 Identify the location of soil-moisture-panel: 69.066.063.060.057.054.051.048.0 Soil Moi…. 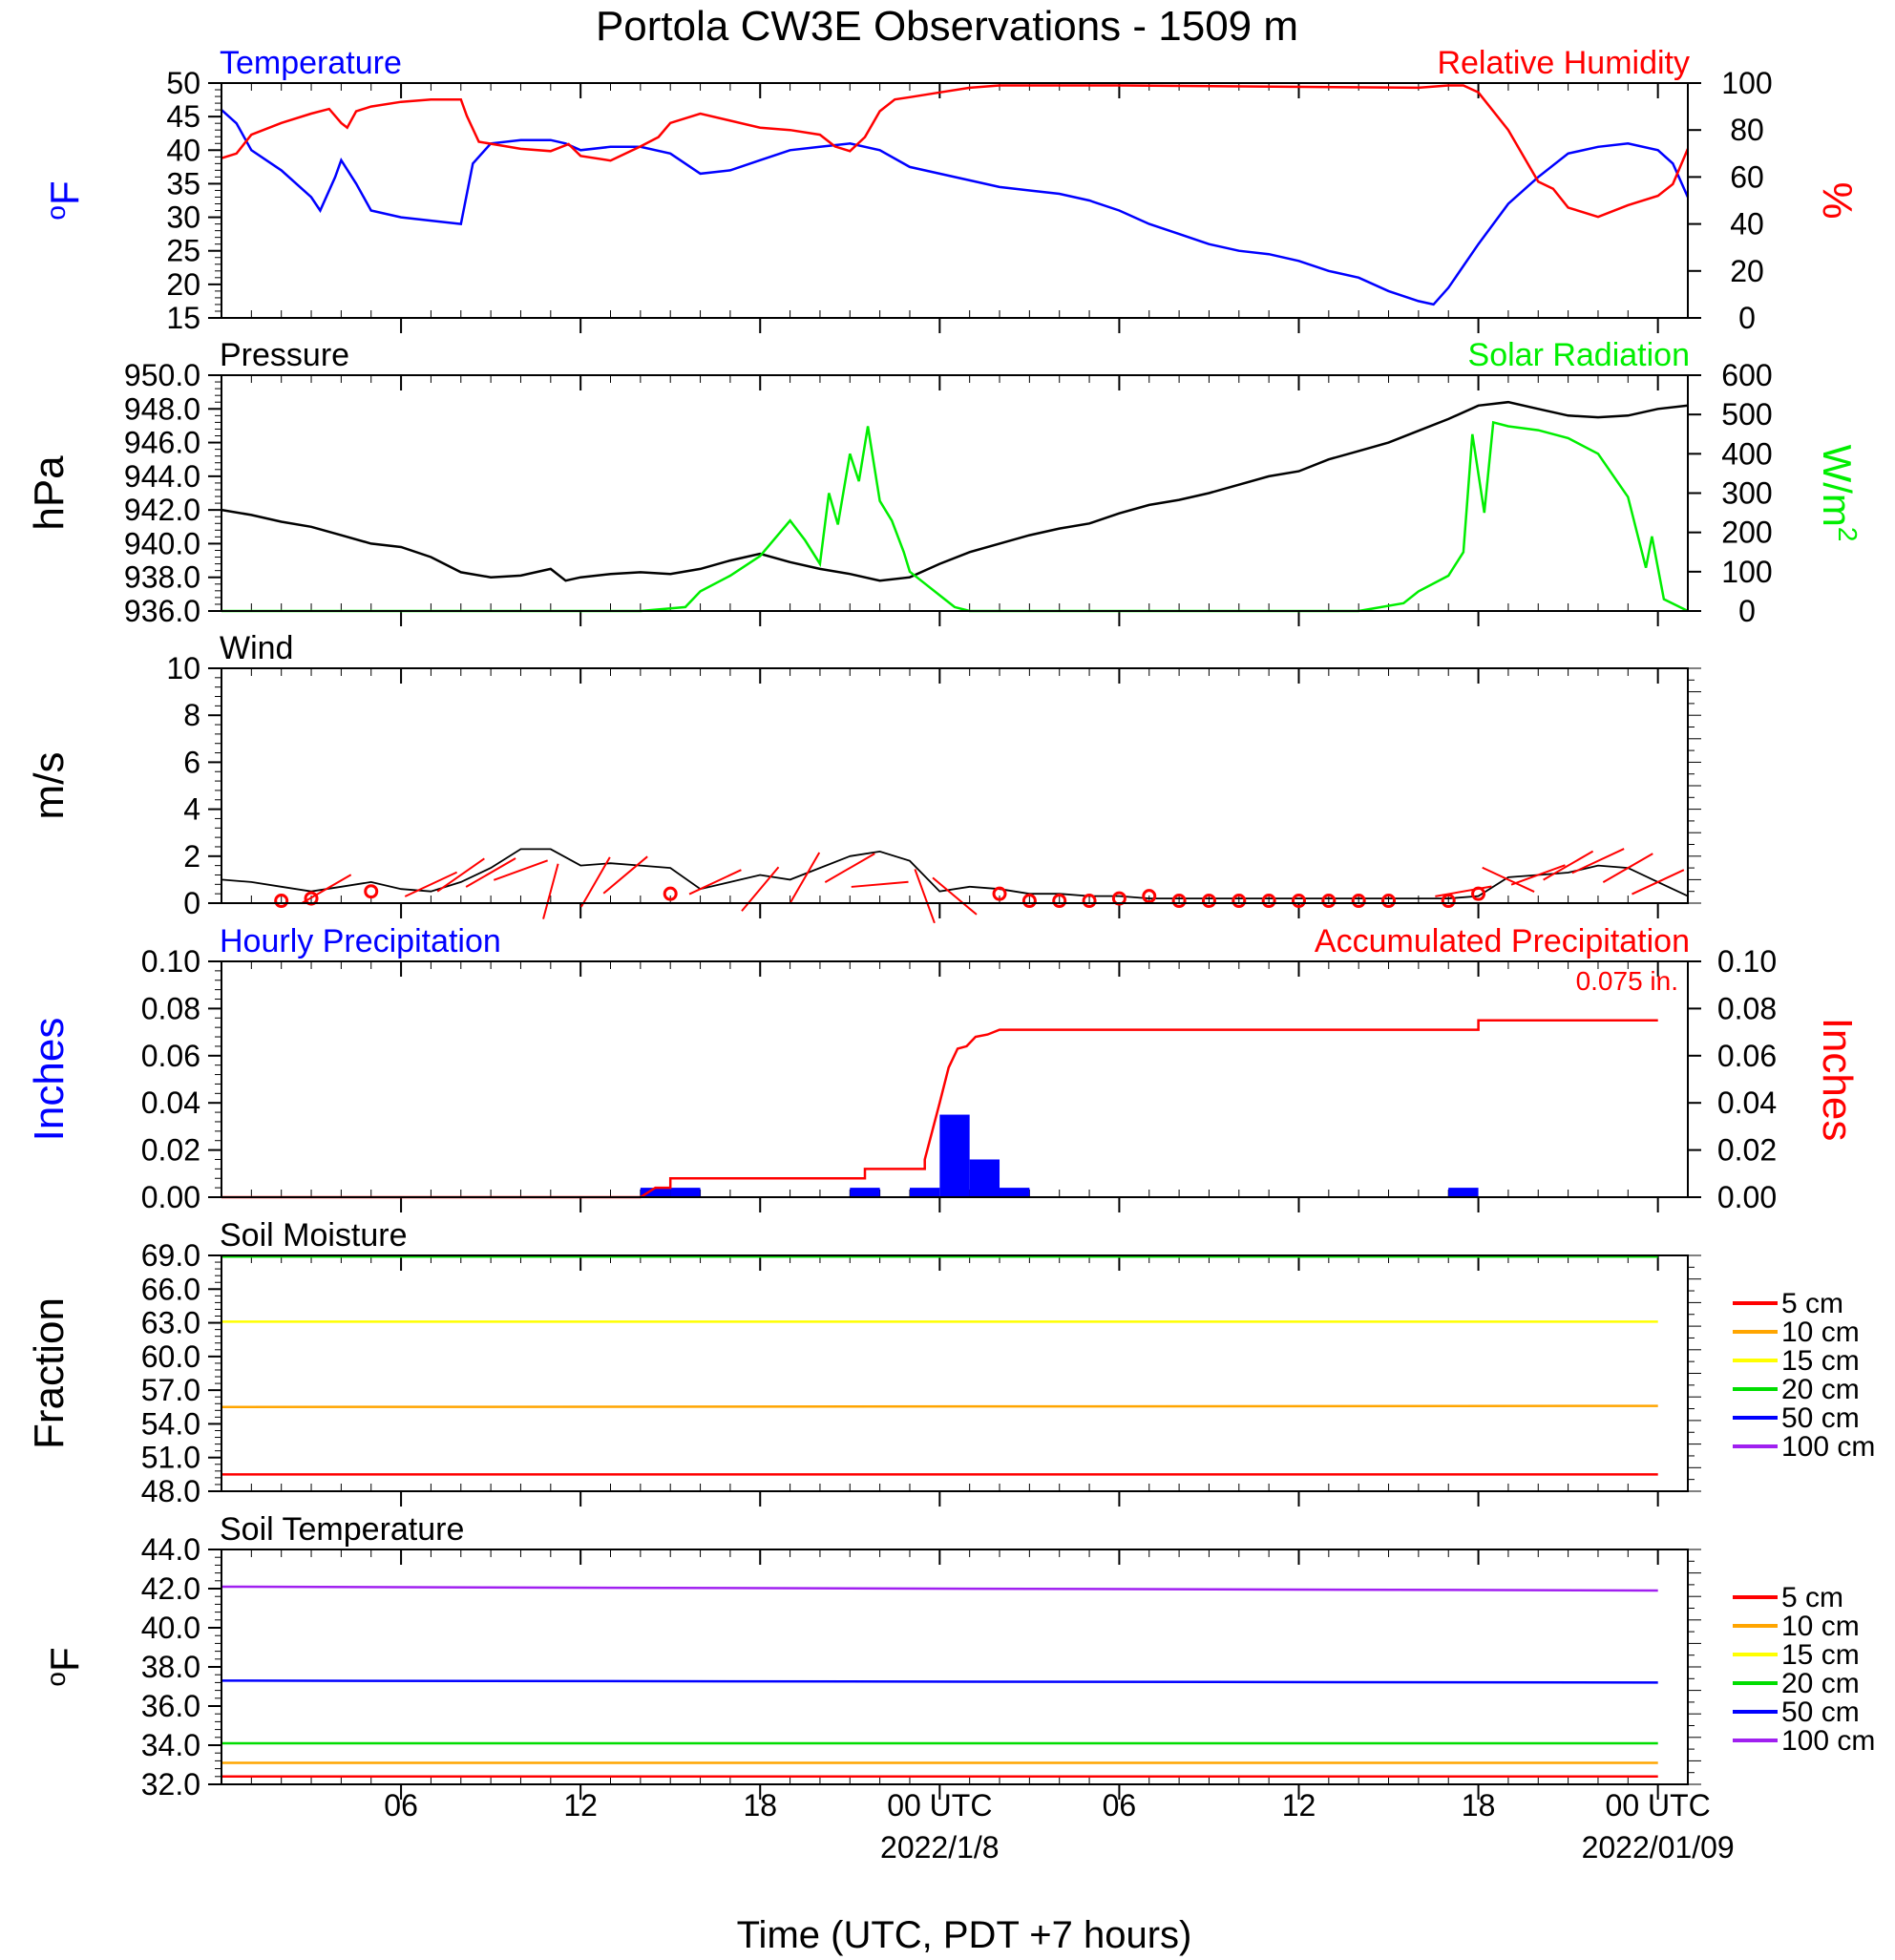
(863, 1362).